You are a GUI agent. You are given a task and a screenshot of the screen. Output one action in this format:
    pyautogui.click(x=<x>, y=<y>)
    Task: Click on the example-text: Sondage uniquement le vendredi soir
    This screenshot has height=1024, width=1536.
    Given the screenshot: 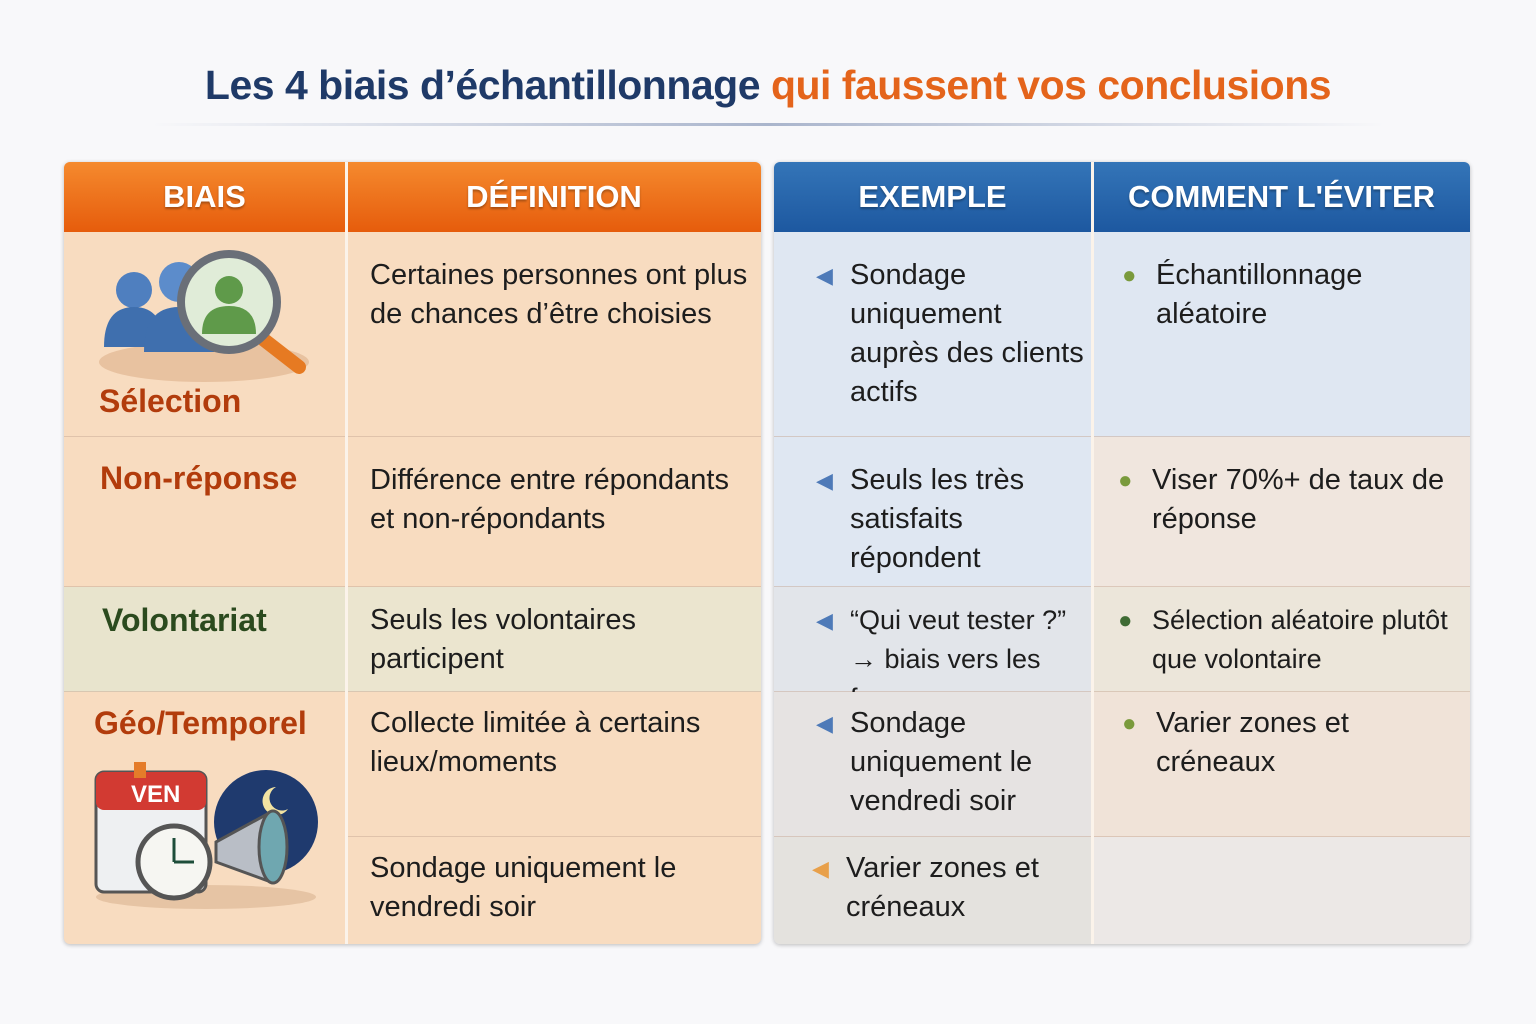 What is the action you would take?
    pyautogui.click(x=941, y=762)
    